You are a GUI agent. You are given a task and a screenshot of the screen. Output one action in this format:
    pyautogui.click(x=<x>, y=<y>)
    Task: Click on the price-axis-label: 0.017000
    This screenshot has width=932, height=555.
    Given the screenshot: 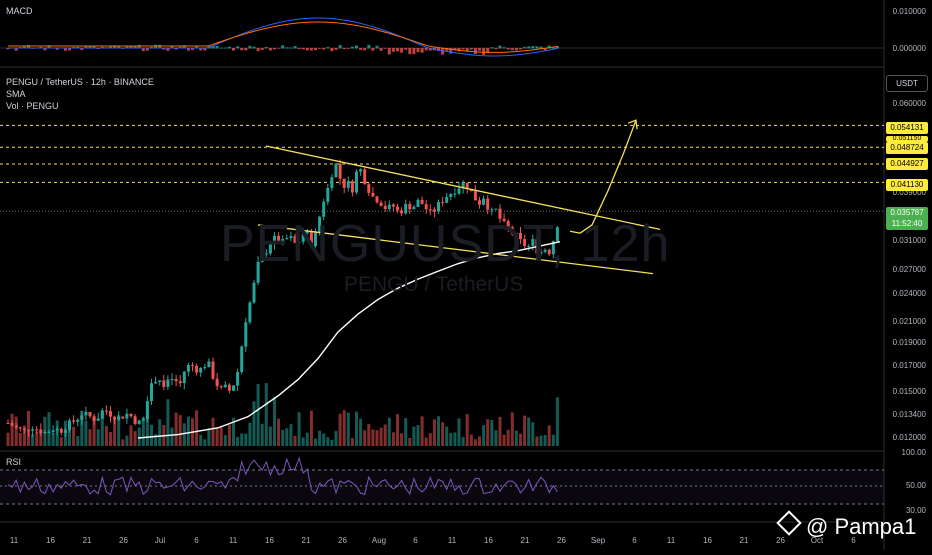 What is the action you would take?
    pyautogui.click(x=909, y=365)
    